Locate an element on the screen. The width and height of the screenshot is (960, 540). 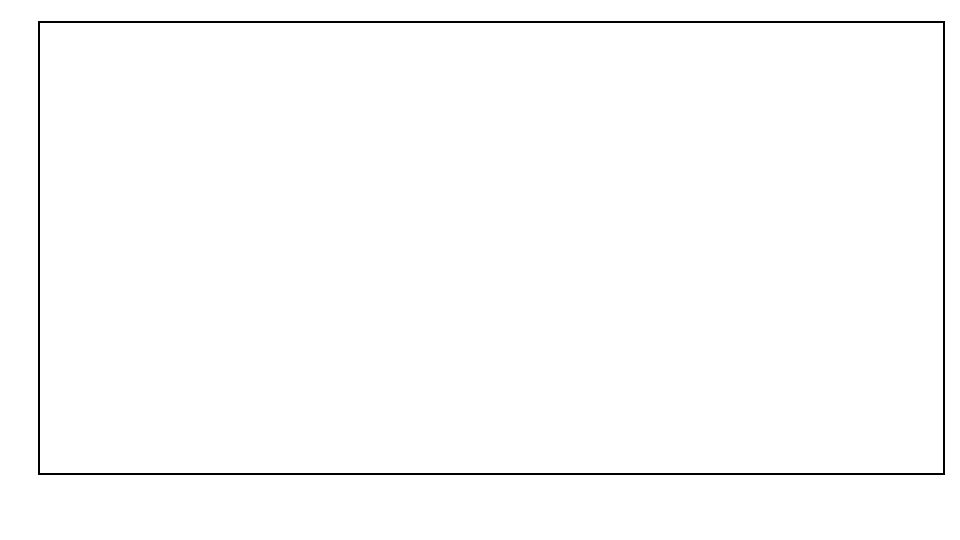
legend-swatch-score is located at coordinates (930, 67).